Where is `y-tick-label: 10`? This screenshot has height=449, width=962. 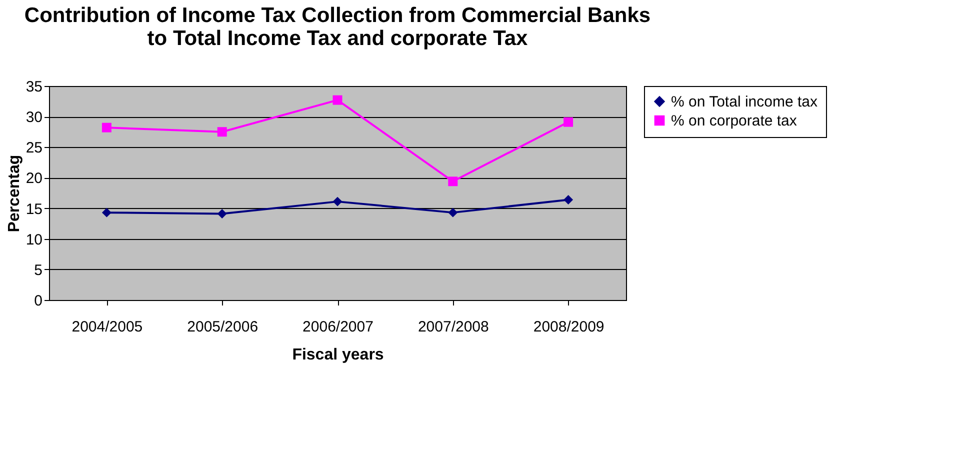 y-tick-label: 10 is located at coordinates (34, 239).